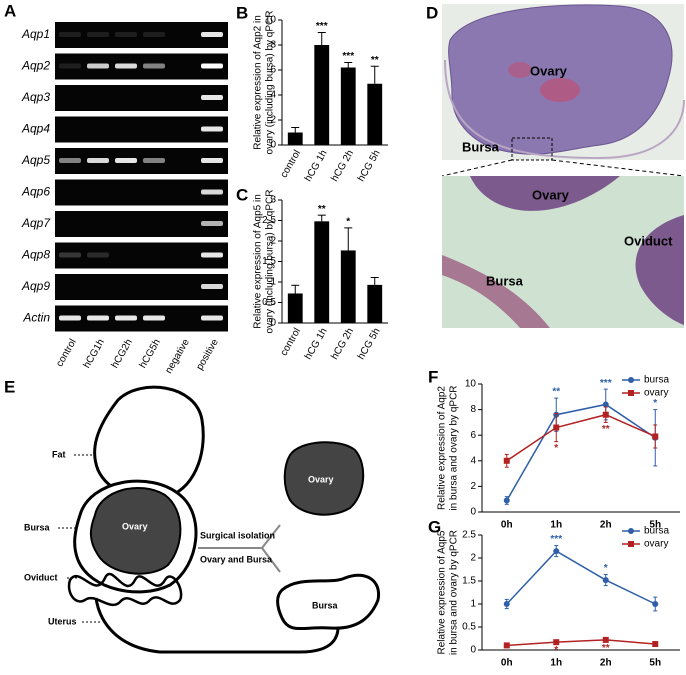 The width and height of the screenshot is (686, 675). I want to click on x-tick-label: hCG 1h, so click(316, 165).